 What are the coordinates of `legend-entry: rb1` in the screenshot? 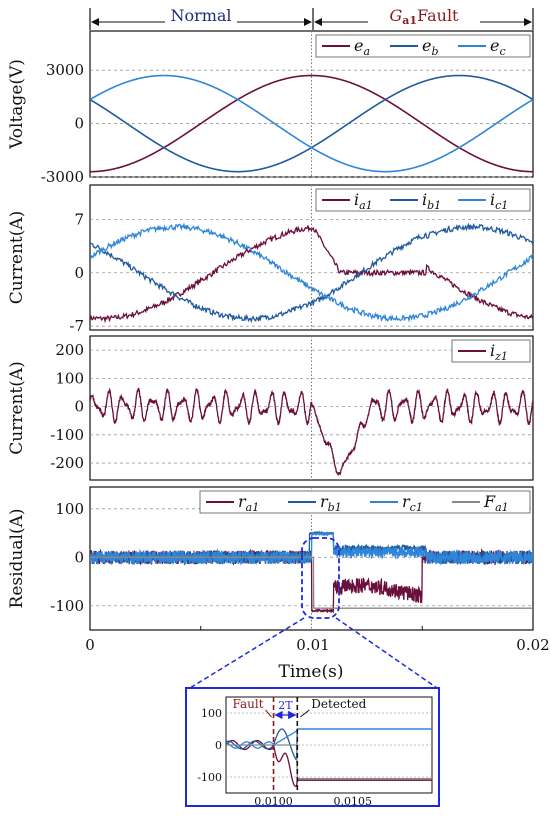 It's located at (331, 503).